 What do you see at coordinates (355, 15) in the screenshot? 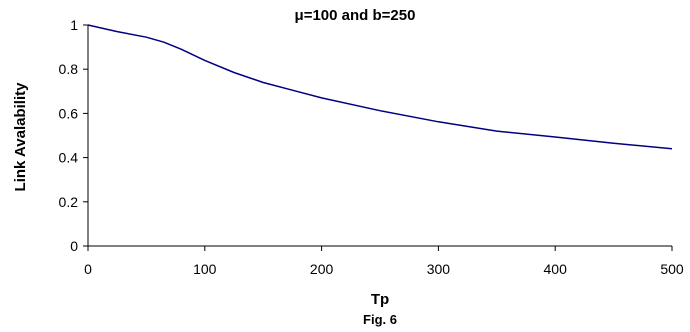
I see `chart-title: μ=100 and b=250` at bounding box center [355, 15].